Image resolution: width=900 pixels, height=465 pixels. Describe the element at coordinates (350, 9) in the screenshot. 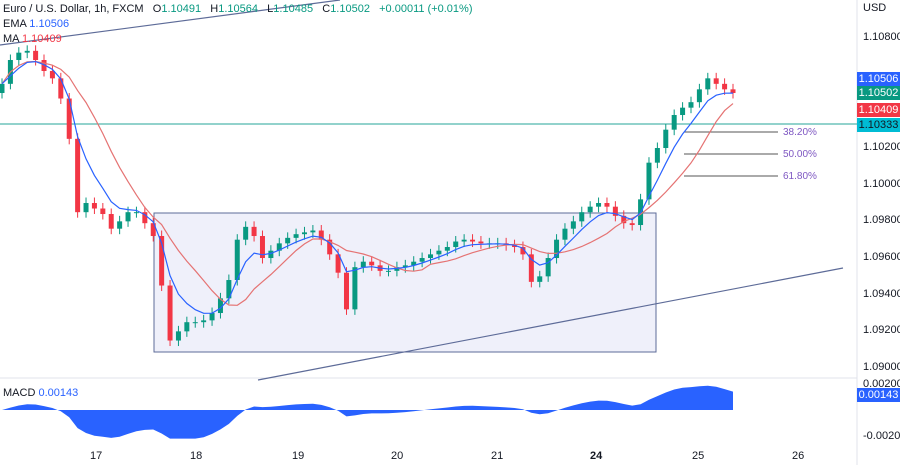

I see `close-value: 1.10502` at that location.